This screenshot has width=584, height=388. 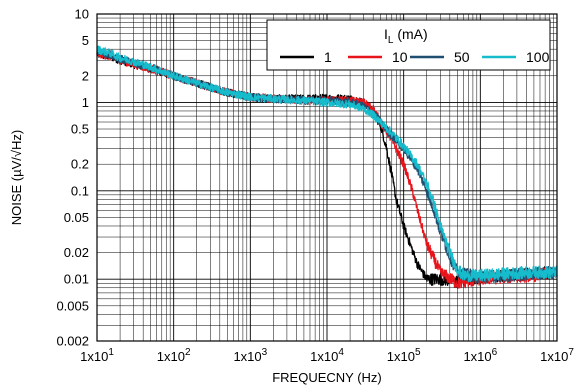 I want to click on y-tick-label: 0.1, so click(x=80, y=190).